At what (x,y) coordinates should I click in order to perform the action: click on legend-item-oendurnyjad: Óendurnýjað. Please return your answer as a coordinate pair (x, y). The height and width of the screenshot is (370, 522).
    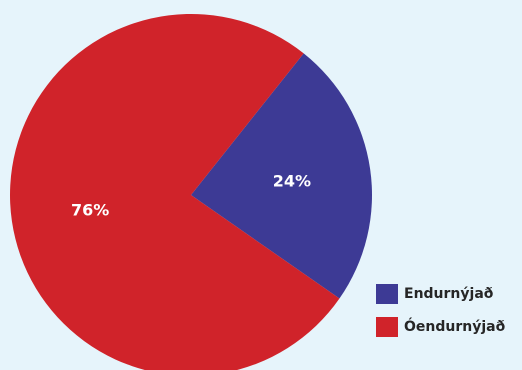
    Looking at the image, I should click on (449, 327).